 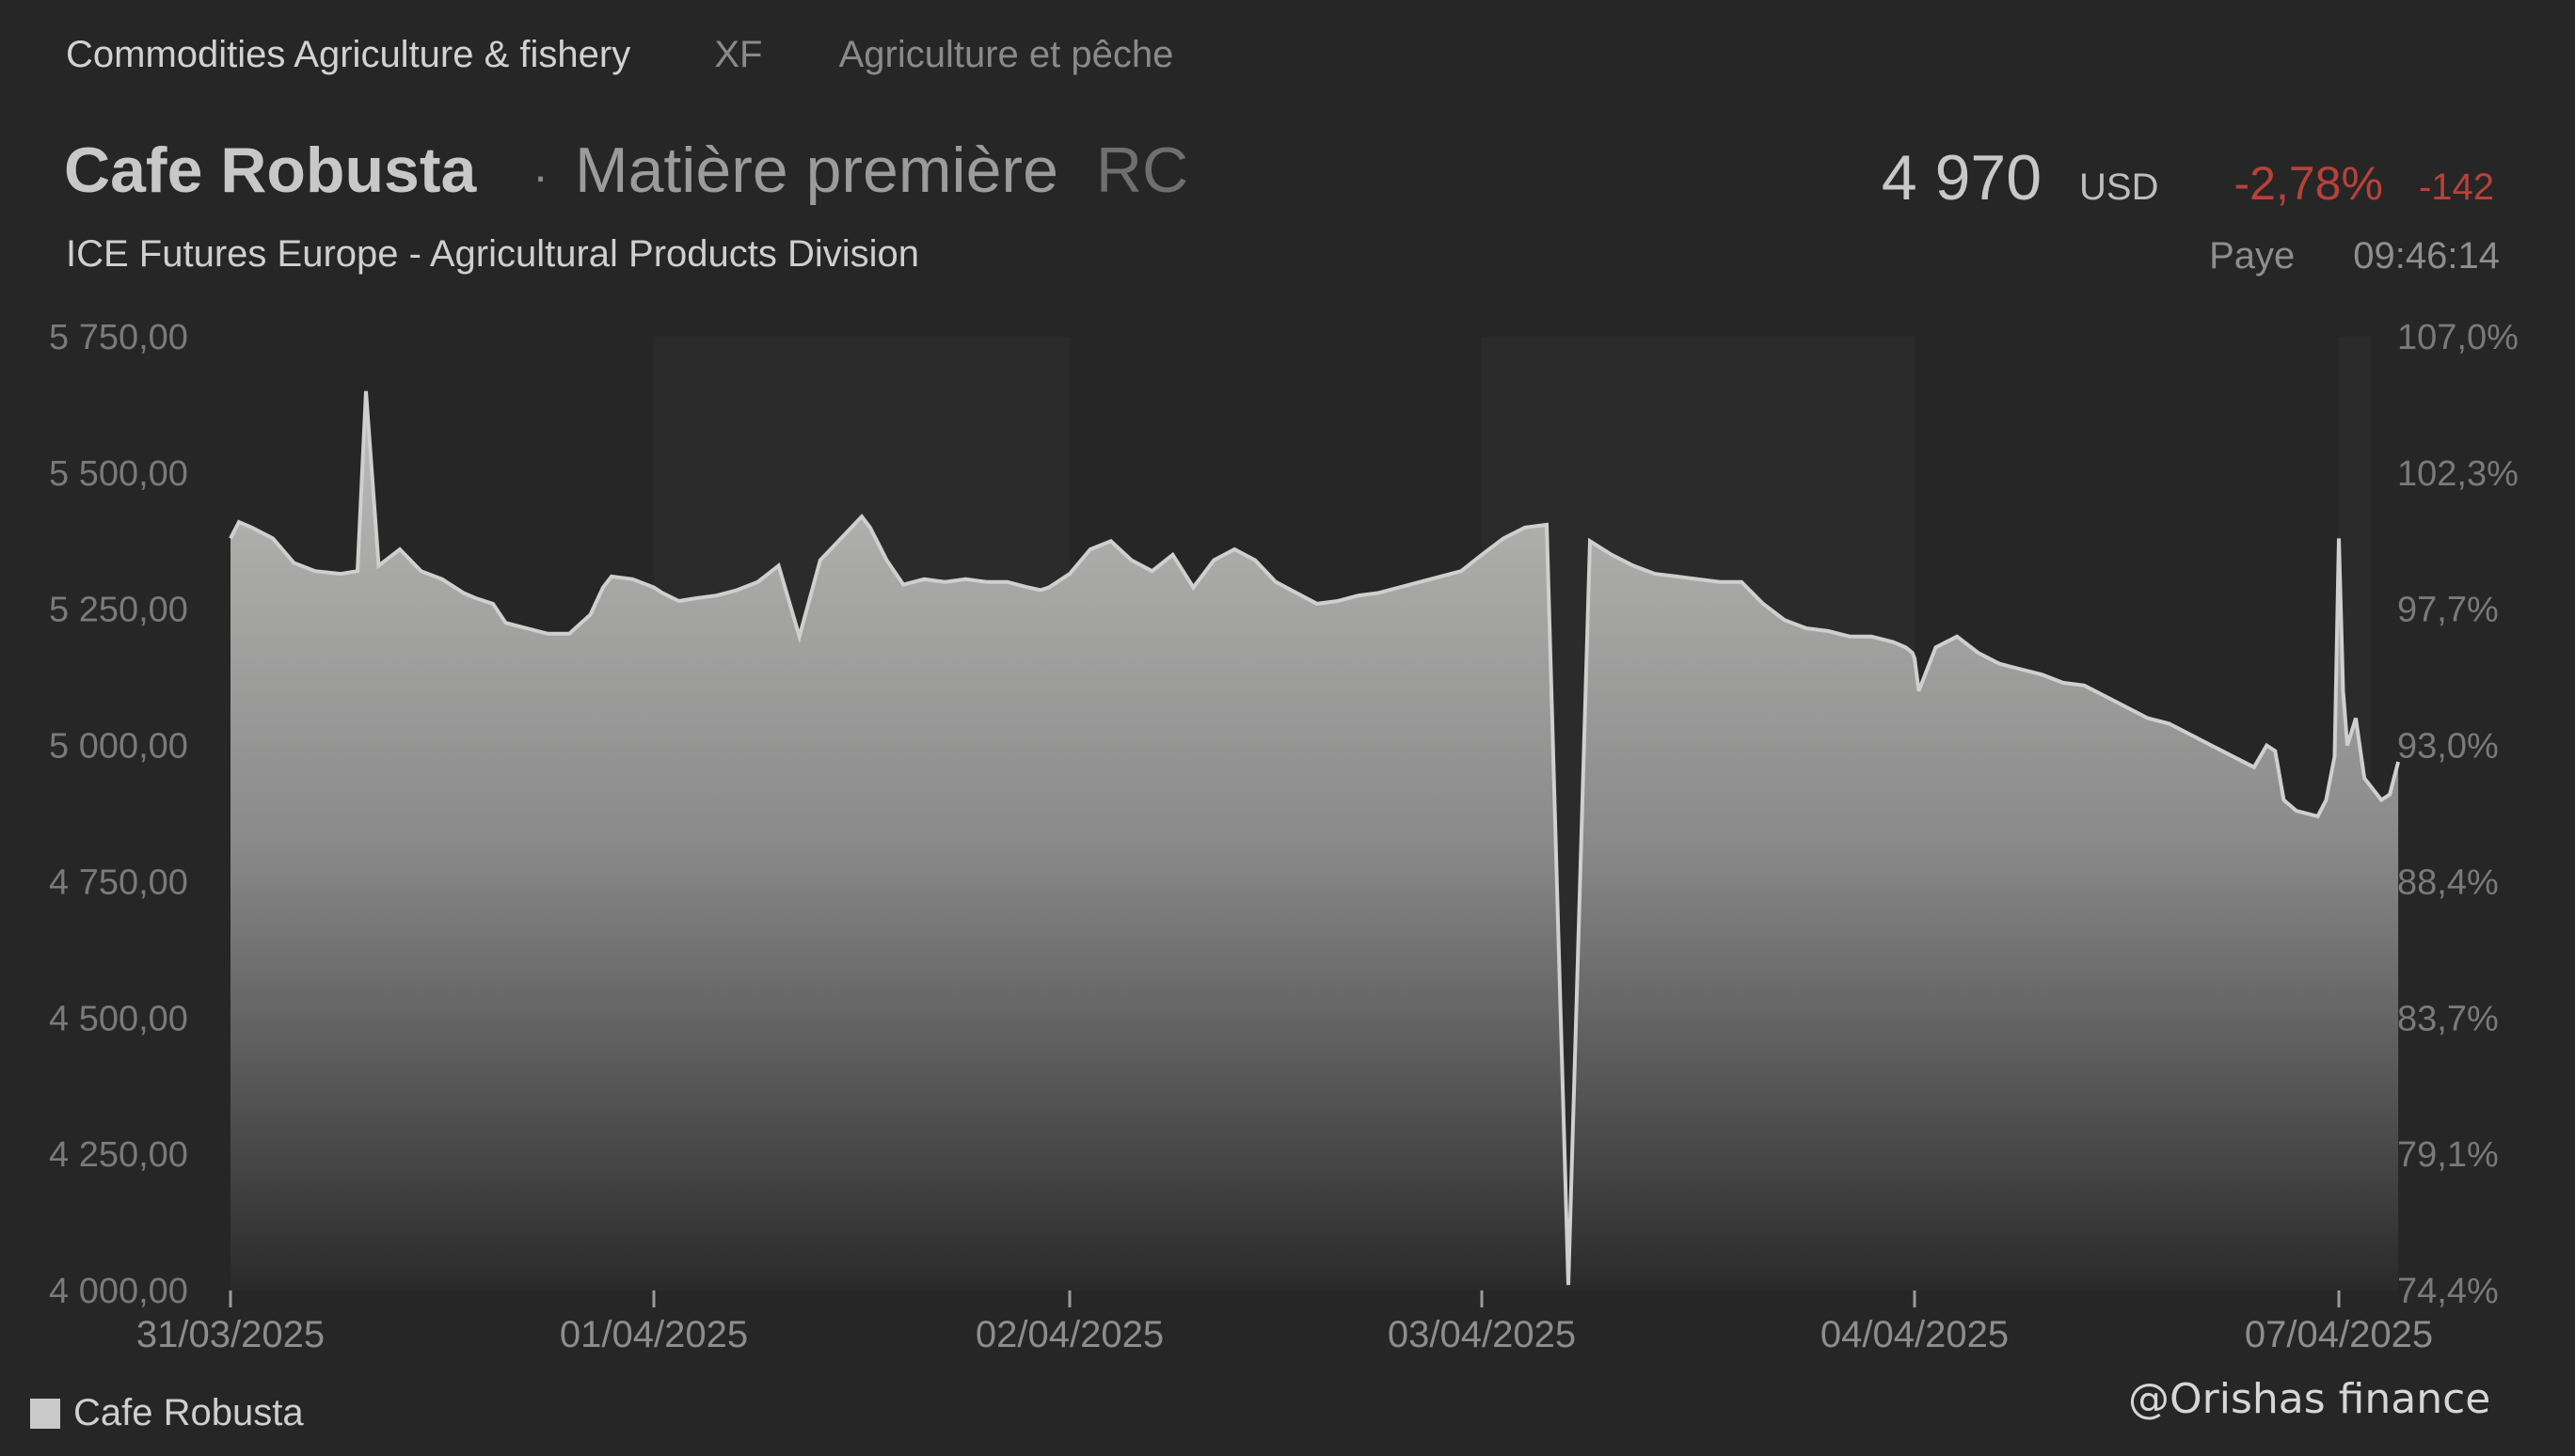 I want to click on y-tick-label: 5 000,00, so click(x=118, y=747).